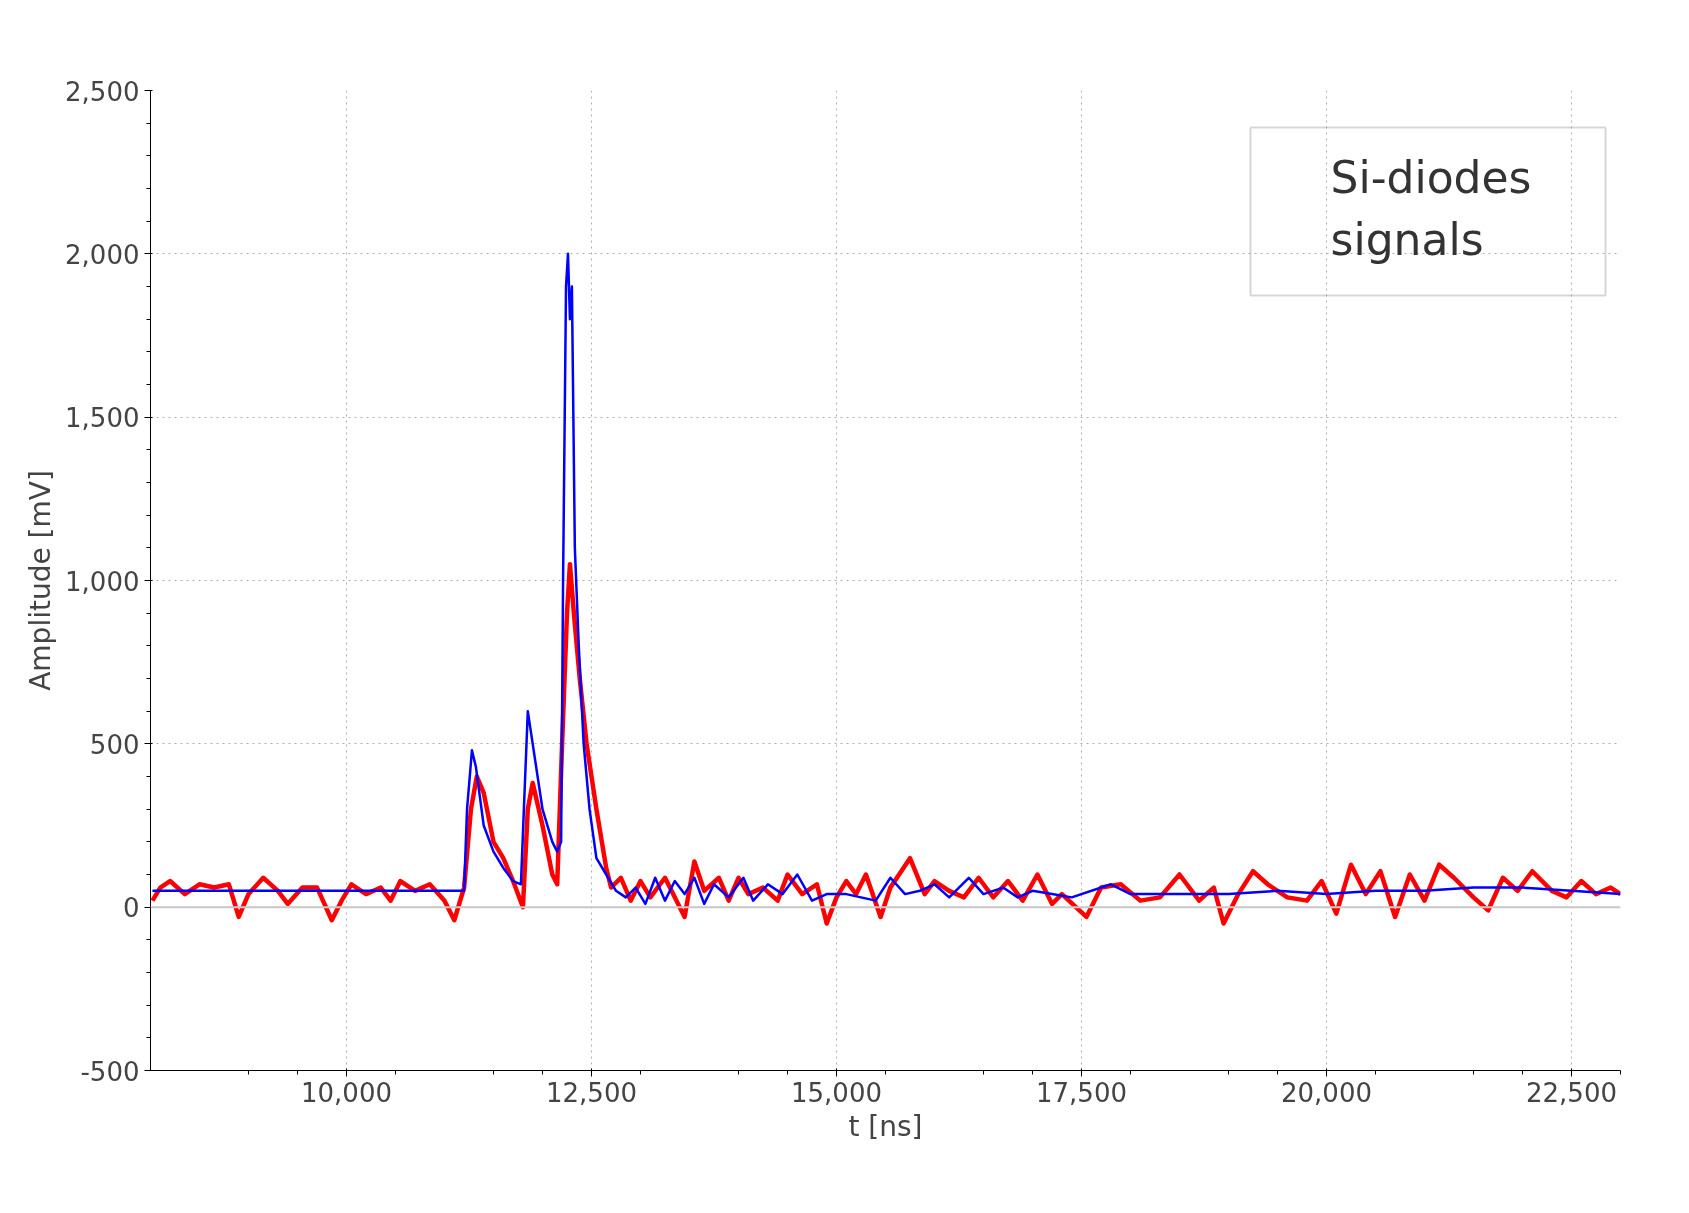 The height and width of the screenshot is (1213, 1689). Describe the element at coordinates (1431, 208) in the screenshot. I see `annotation: Si-diodes signals` at that location.